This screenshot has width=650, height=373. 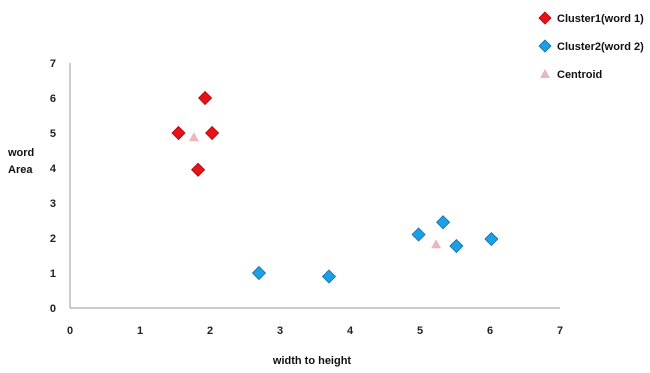 I want to click on y-tick-label: 0, so click(x=53, y=309).